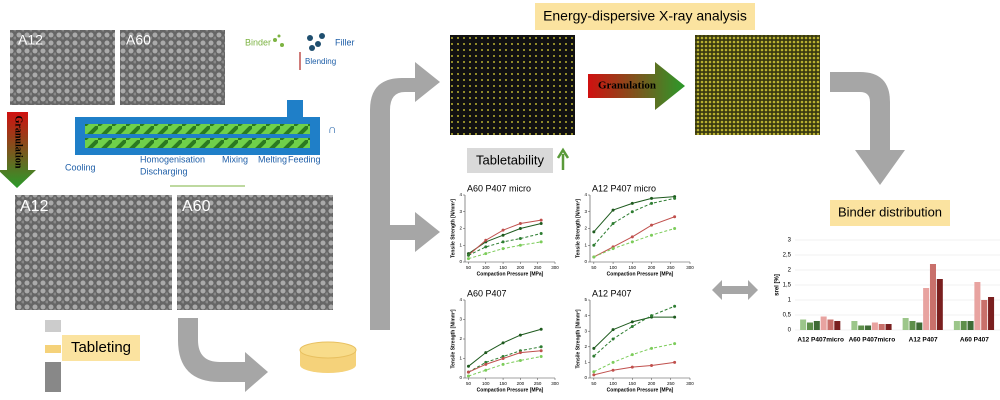 The height and width of the screenshot is (400, 1000). Describe the element at coordinates (80, 167) in the screenshot. I see `cooling-label: Cooling` at that location.